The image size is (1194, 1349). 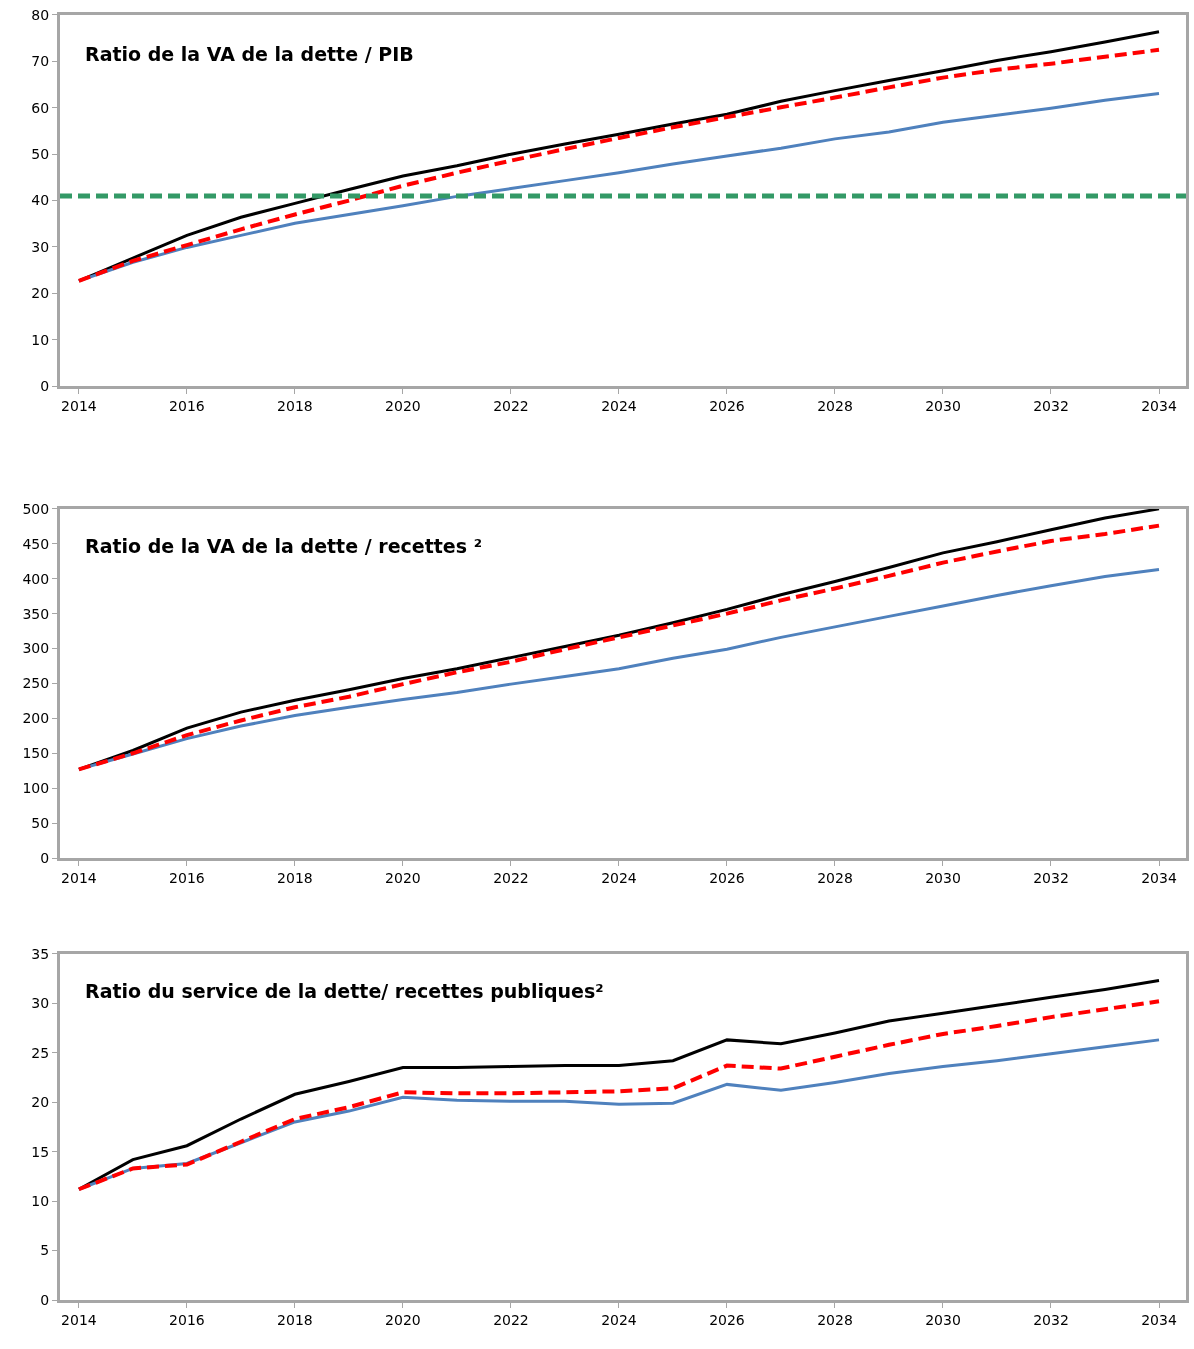 I want to click on y-tick-label: 200, so click(x=36, y=718).